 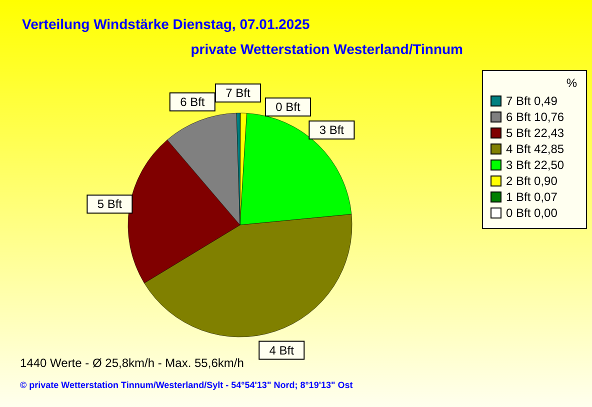 What do you see at coordinates (326, 49) in the screenshot?
I see `chart-subtitle: private Wetterstation Westerland/Tinnum` at bounding box center [326, 49].